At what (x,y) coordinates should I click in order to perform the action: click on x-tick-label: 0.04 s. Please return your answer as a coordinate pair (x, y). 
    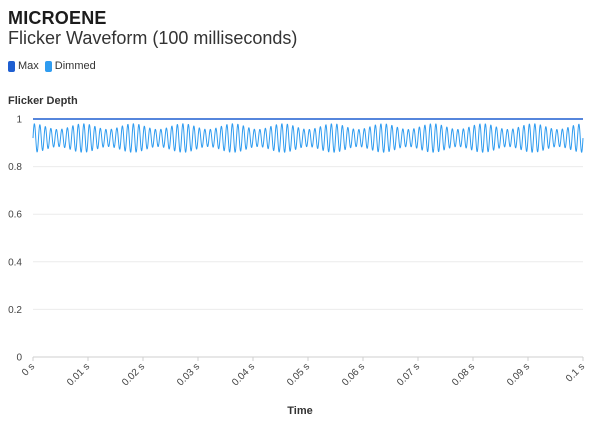
    Looking at the image, I should click on (243, 374).